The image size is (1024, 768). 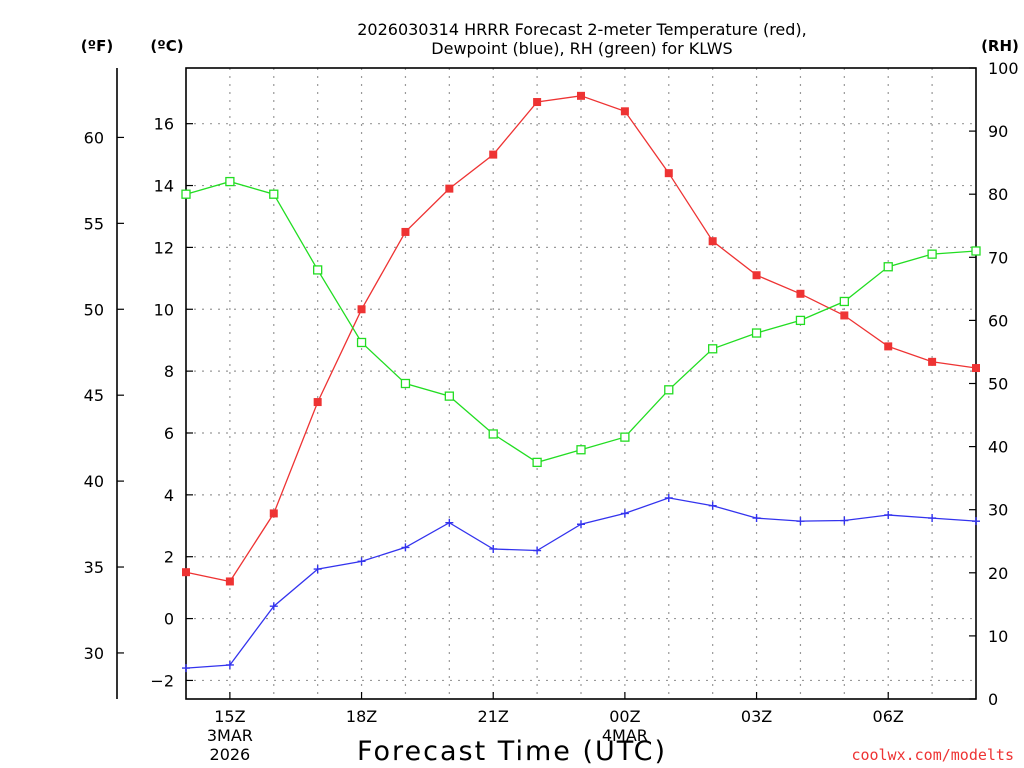 I want to click on rh-unit-label: (RH), so click(x=1000, y=46).